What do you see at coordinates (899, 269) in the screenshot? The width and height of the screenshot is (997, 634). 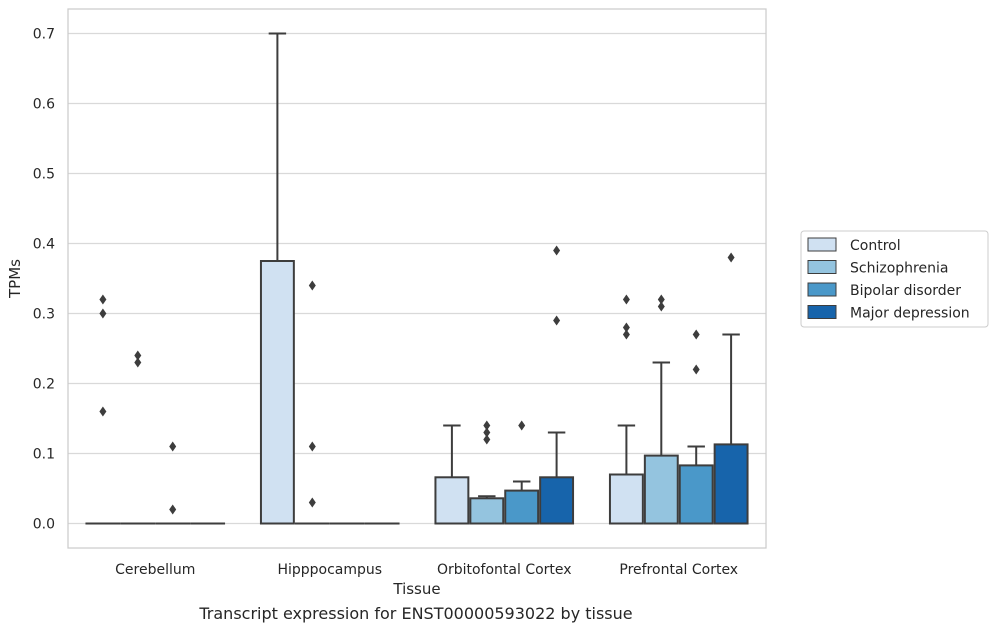 I see `legend-label: Schizophrenia` at bounding box center [899, 269].